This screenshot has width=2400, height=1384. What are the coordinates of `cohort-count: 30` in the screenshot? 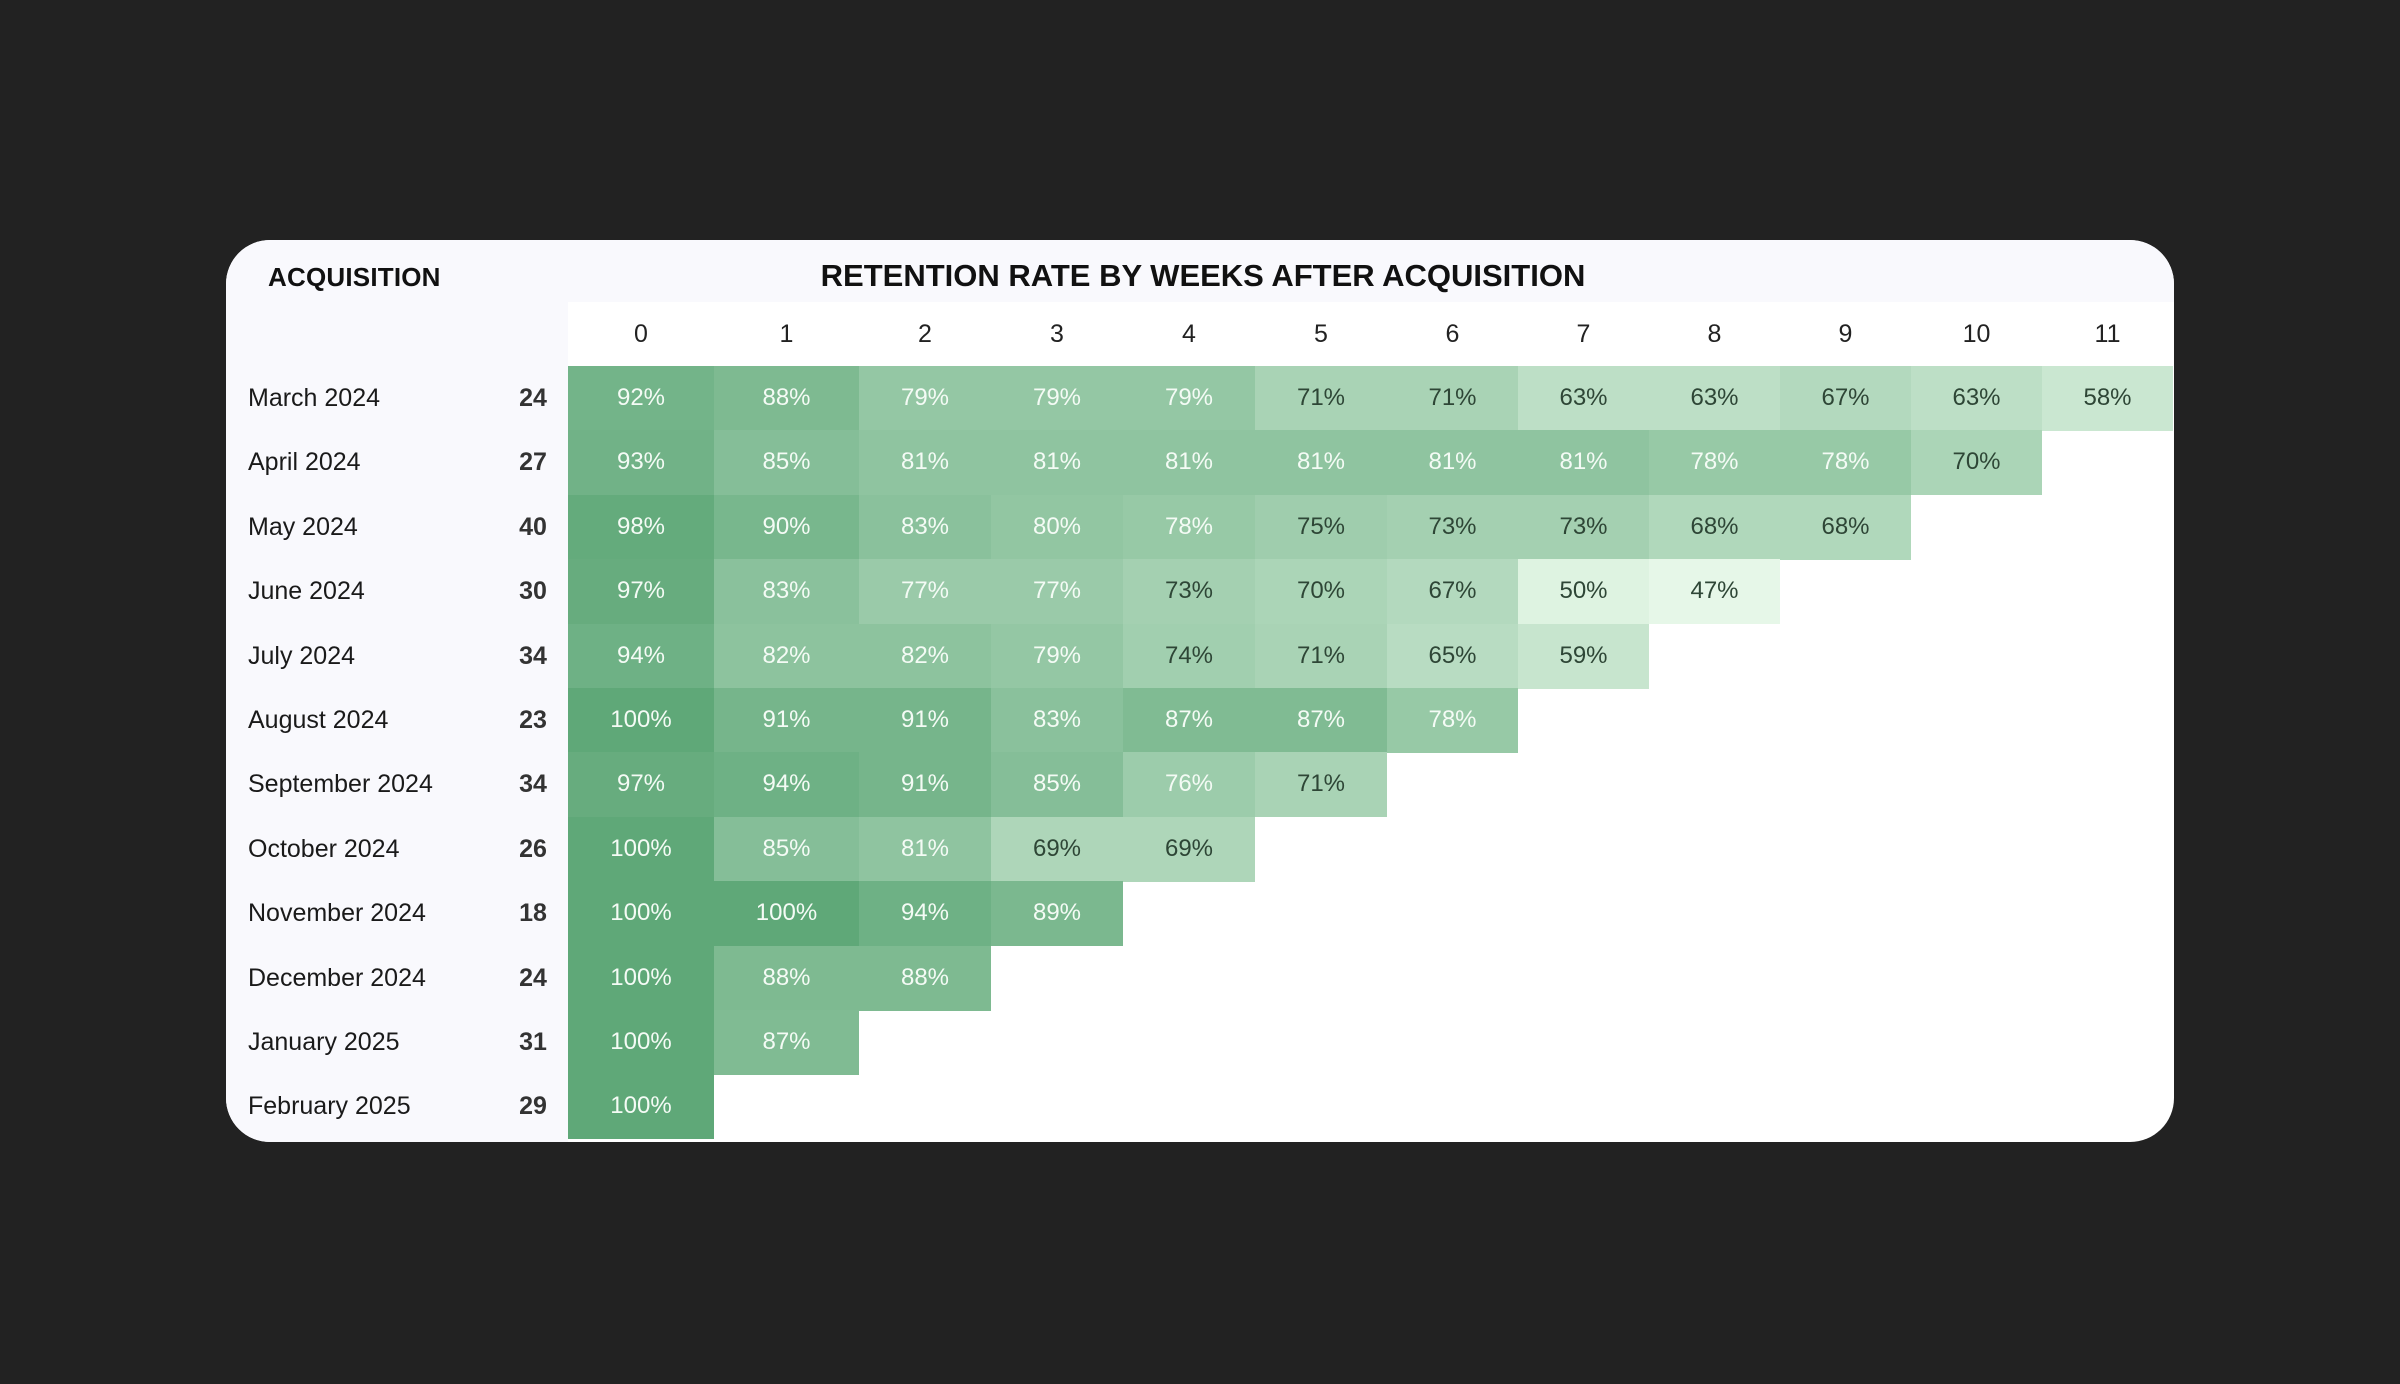 It's located at (533, 591).